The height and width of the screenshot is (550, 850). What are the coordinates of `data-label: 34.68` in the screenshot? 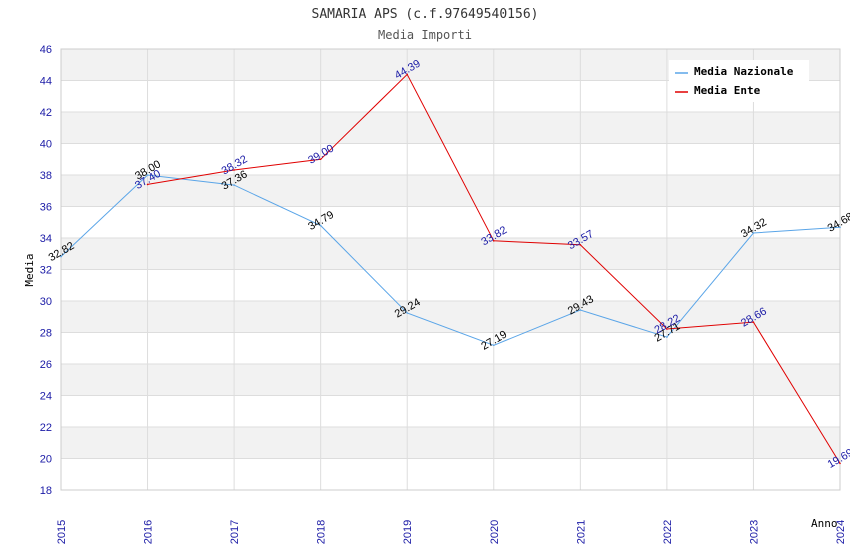 It's located at (838, 223).